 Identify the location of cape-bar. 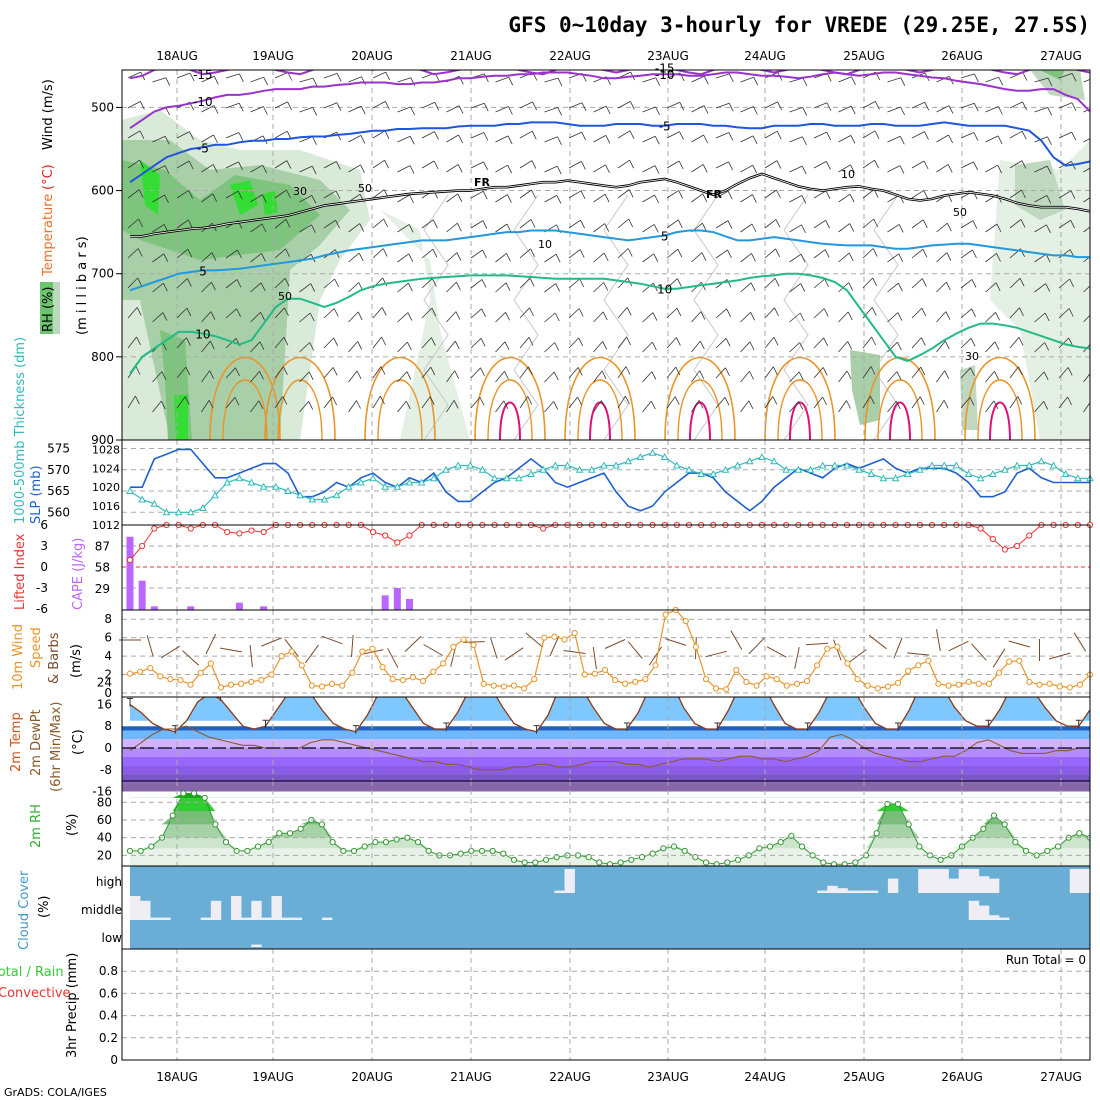
(385, 602).